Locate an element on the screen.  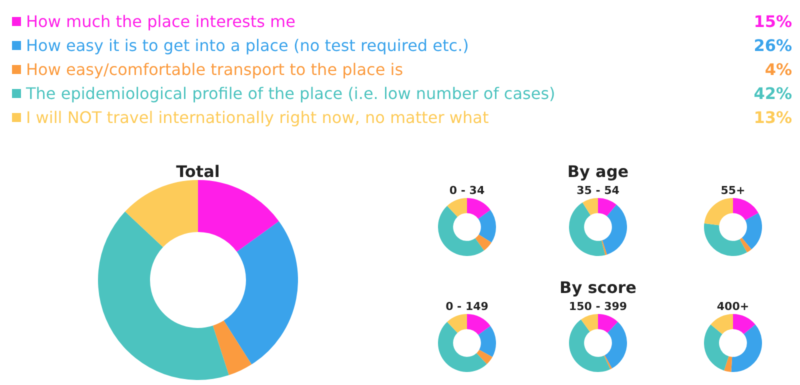
chart-subtitle: By age is located at coordinates (598, 171).